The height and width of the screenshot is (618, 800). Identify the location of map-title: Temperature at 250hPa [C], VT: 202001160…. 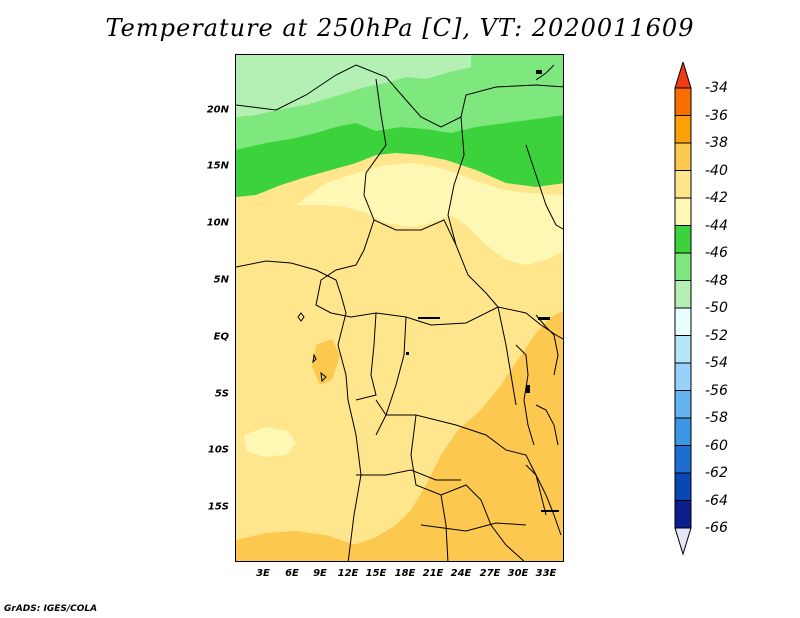
(400, 28).